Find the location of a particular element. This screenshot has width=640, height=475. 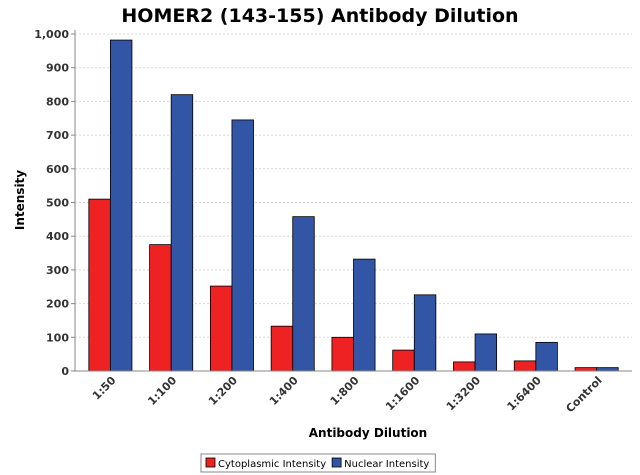

x-tick-label: 1:800 is located at coordinates (345, 391).